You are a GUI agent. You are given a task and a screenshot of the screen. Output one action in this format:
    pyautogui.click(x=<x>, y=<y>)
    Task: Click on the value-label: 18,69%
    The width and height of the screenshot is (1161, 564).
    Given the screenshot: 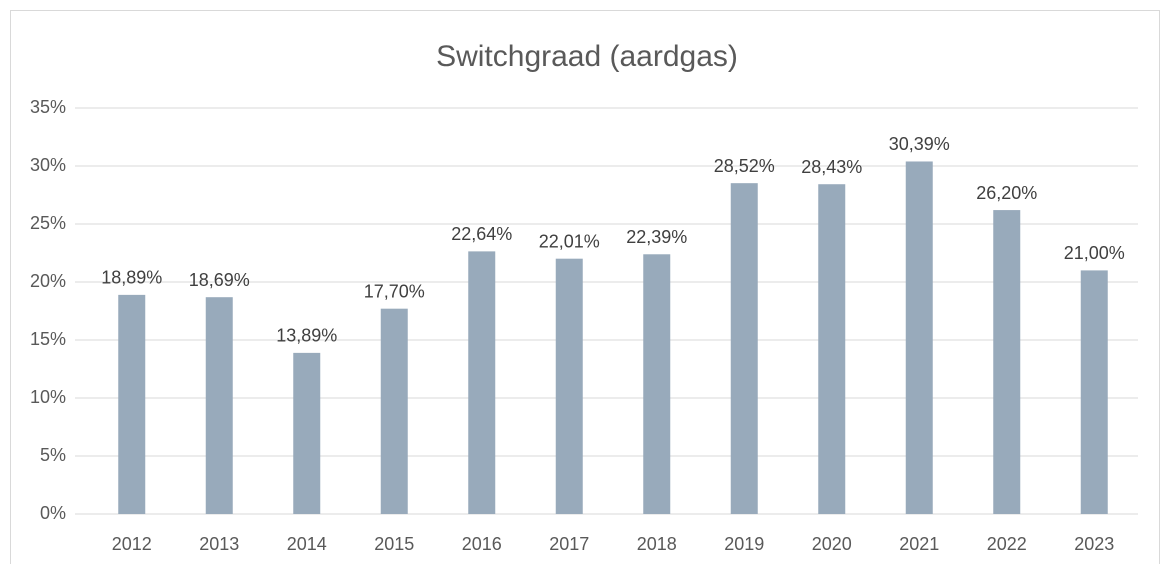 What is the action you would take?
    pyautogui.click(x=219, y=280)
    